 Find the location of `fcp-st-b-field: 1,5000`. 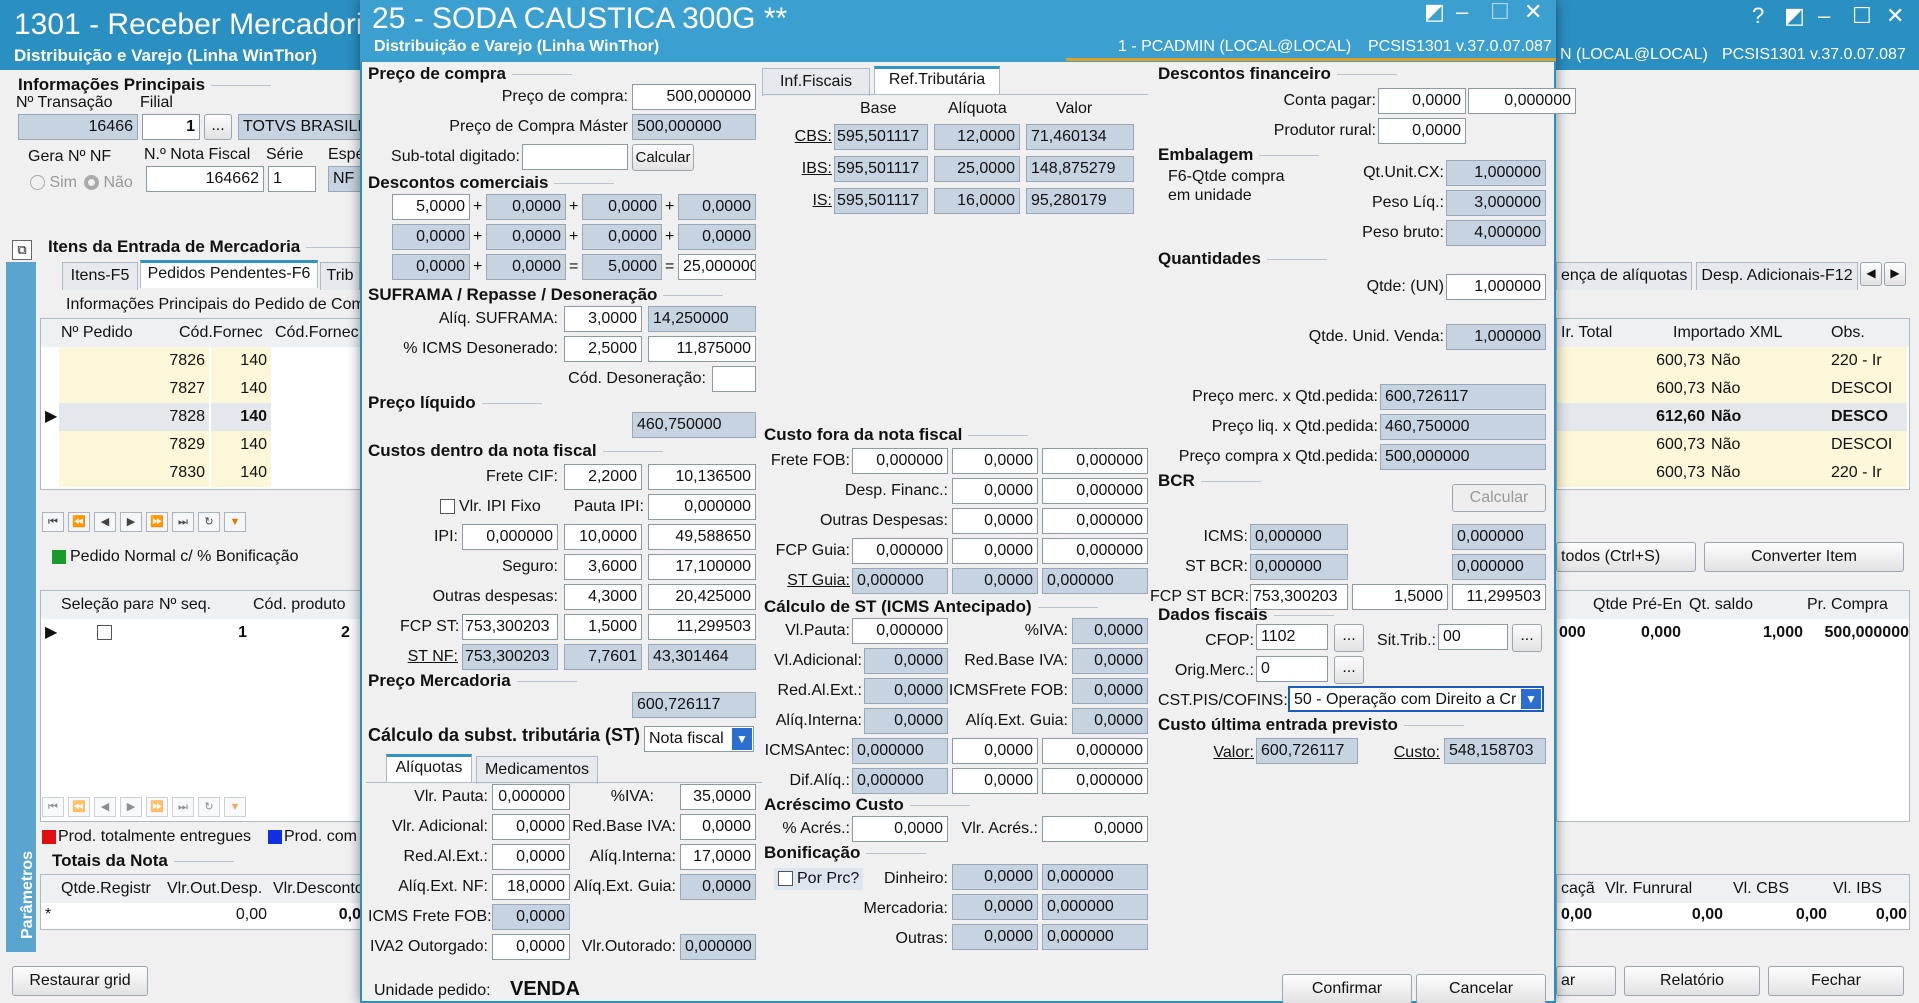

fcp-st-b-field: 1,5000 is located at coordinates (603, 627).